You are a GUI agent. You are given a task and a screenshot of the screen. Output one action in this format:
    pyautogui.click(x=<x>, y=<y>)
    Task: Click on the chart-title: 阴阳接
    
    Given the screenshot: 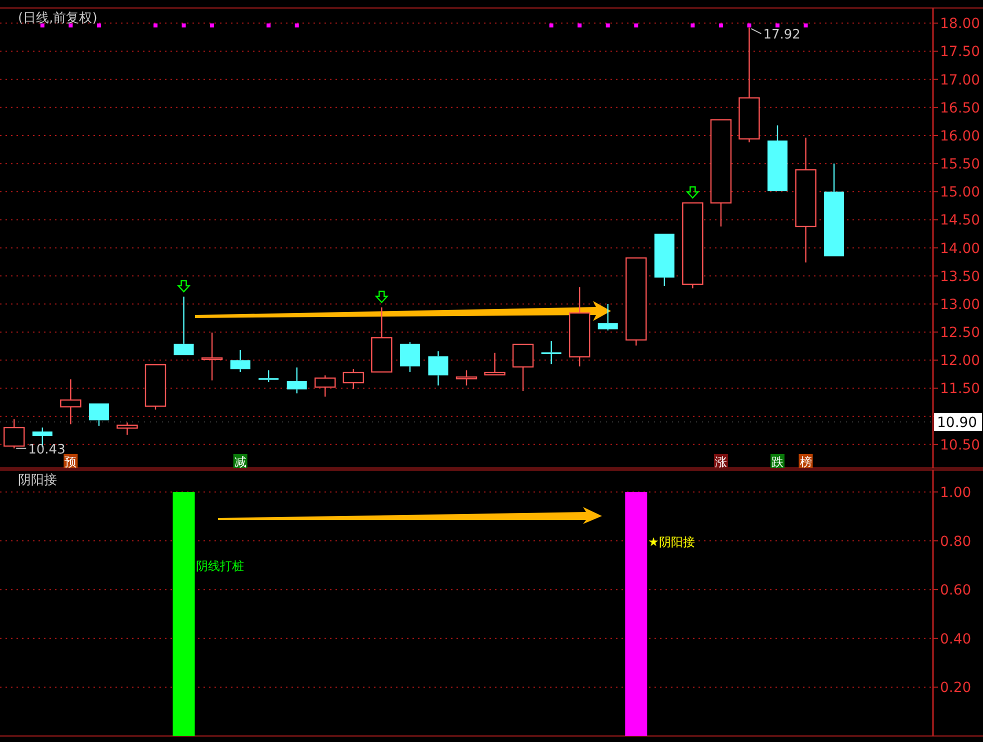 What is the action you would take?
    pyautogui.click(x=37, y=480)
    